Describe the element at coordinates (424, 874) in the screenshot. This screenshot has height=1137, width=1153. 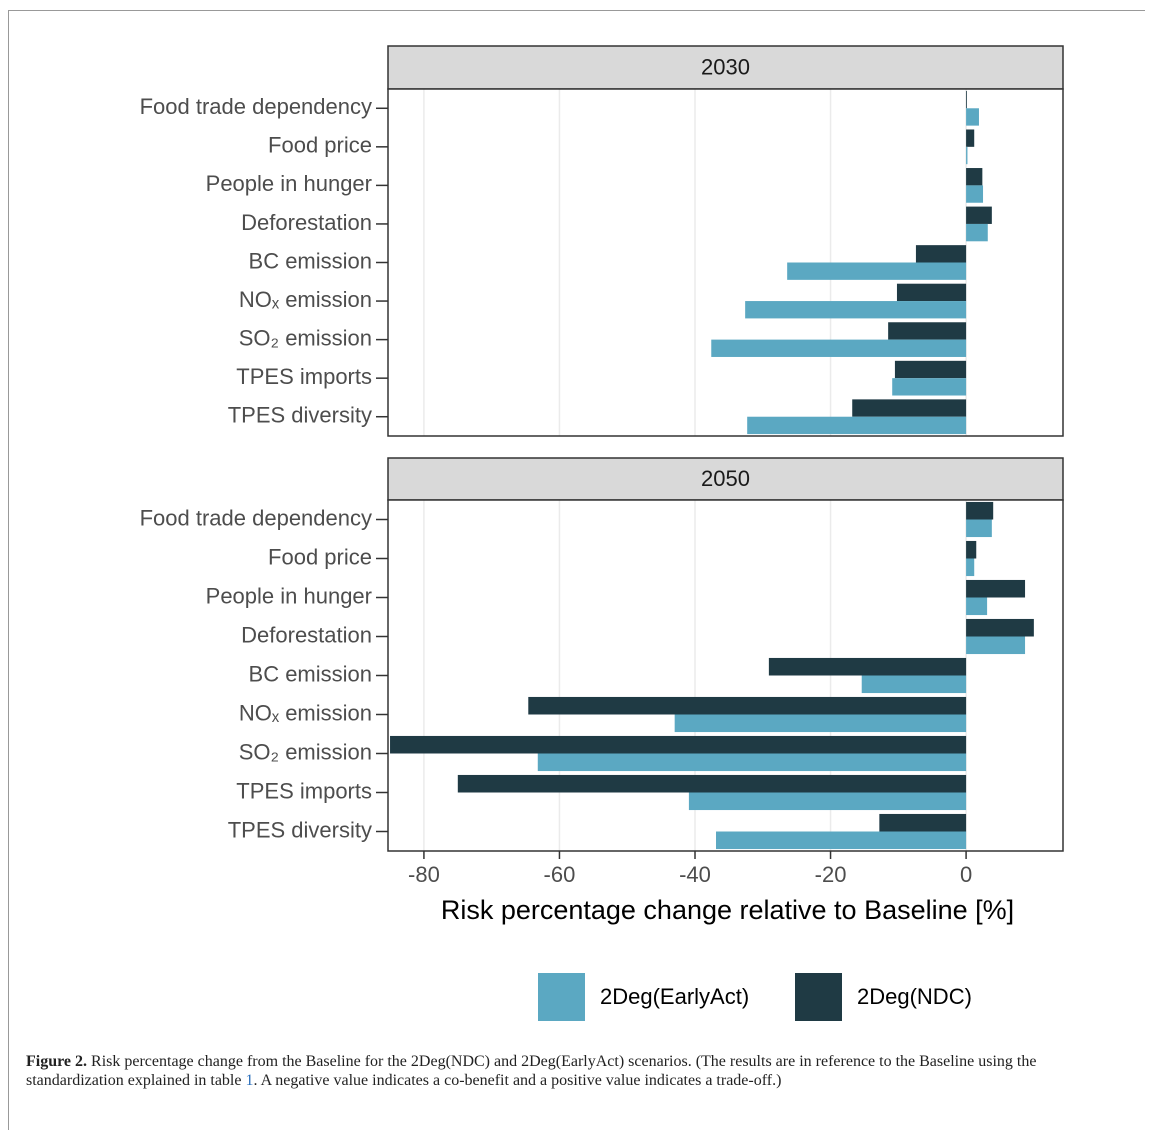
I see `x-tick-label: -80` at that location.